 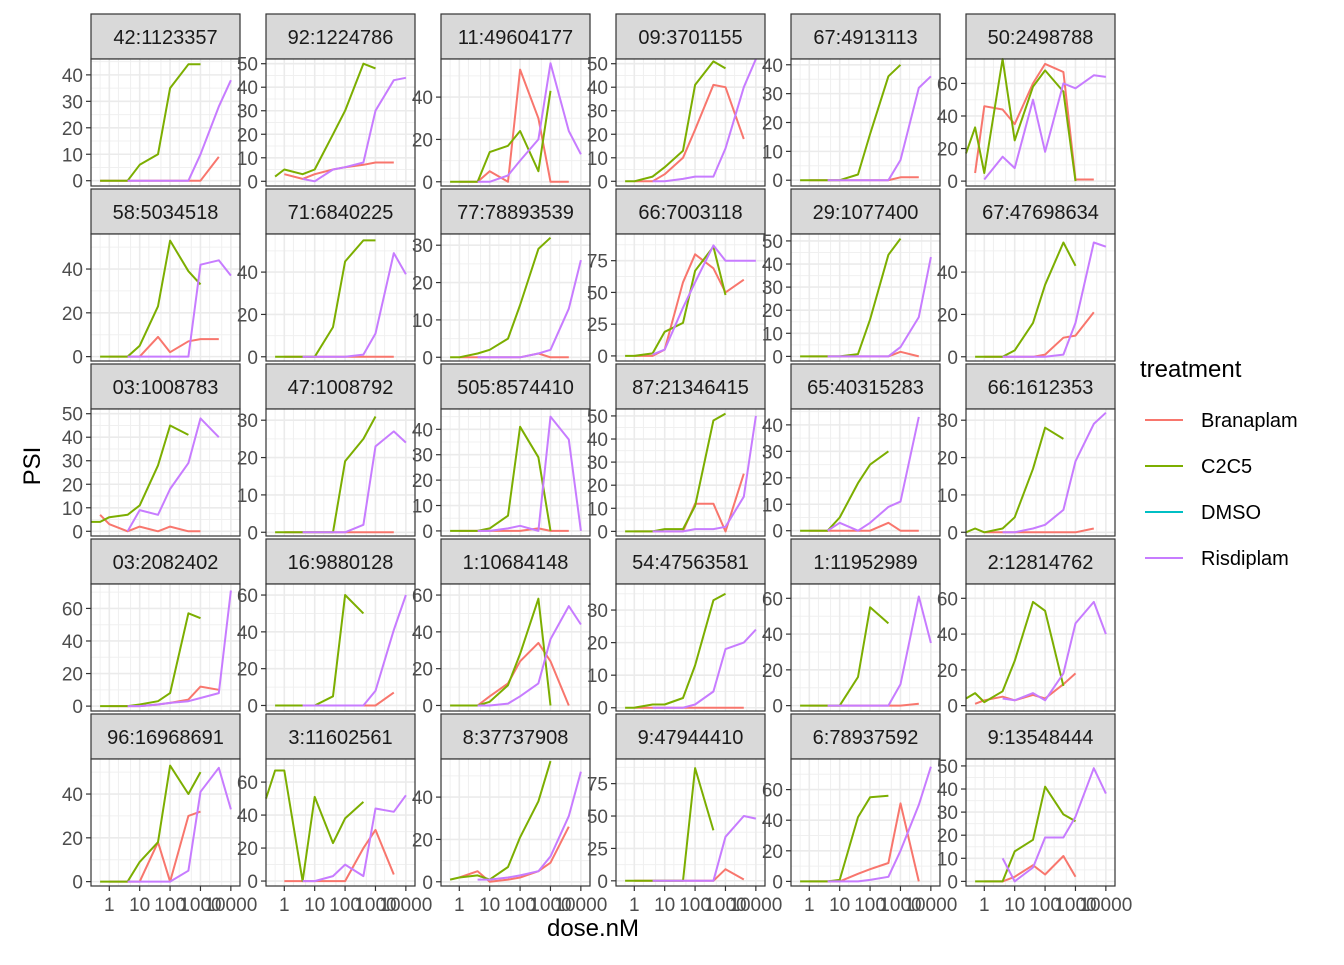 I want to click on panel-6: 50:2498788 0 20 40 60, so click(x=1026, y=103).